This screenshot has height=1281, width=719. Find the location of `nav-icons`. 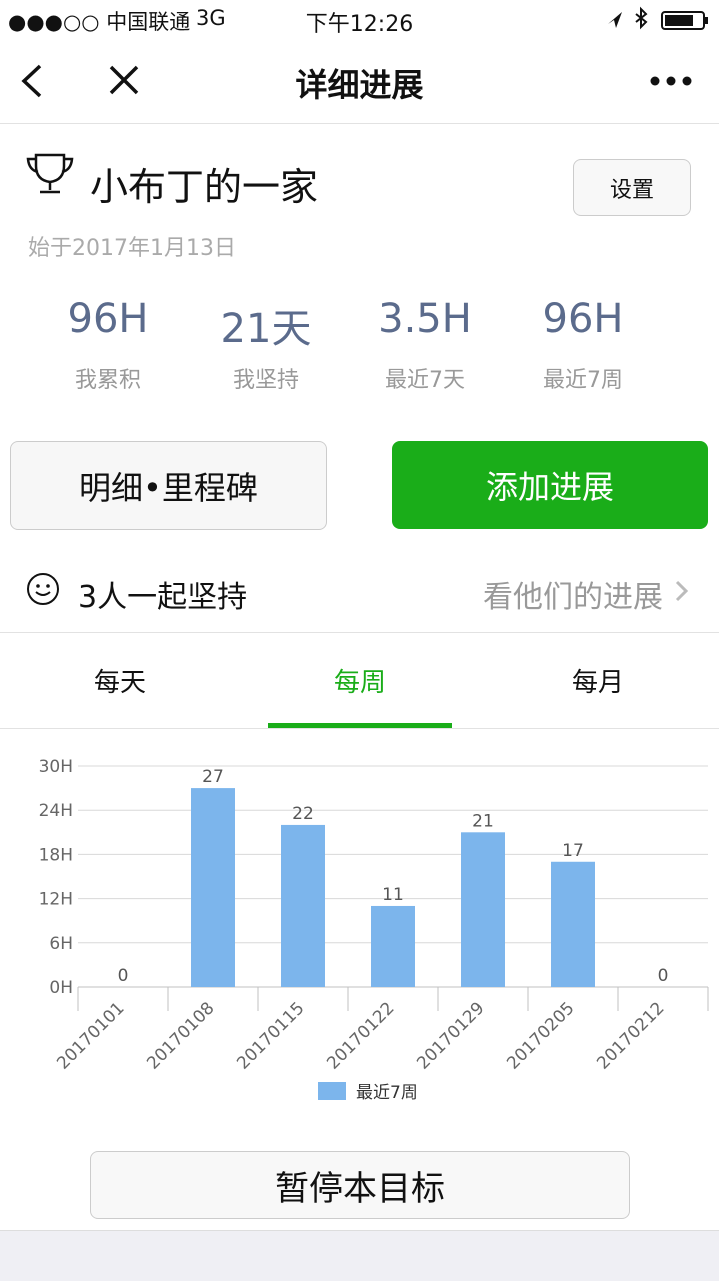

nav-icons is located at coordinates (356, 81).